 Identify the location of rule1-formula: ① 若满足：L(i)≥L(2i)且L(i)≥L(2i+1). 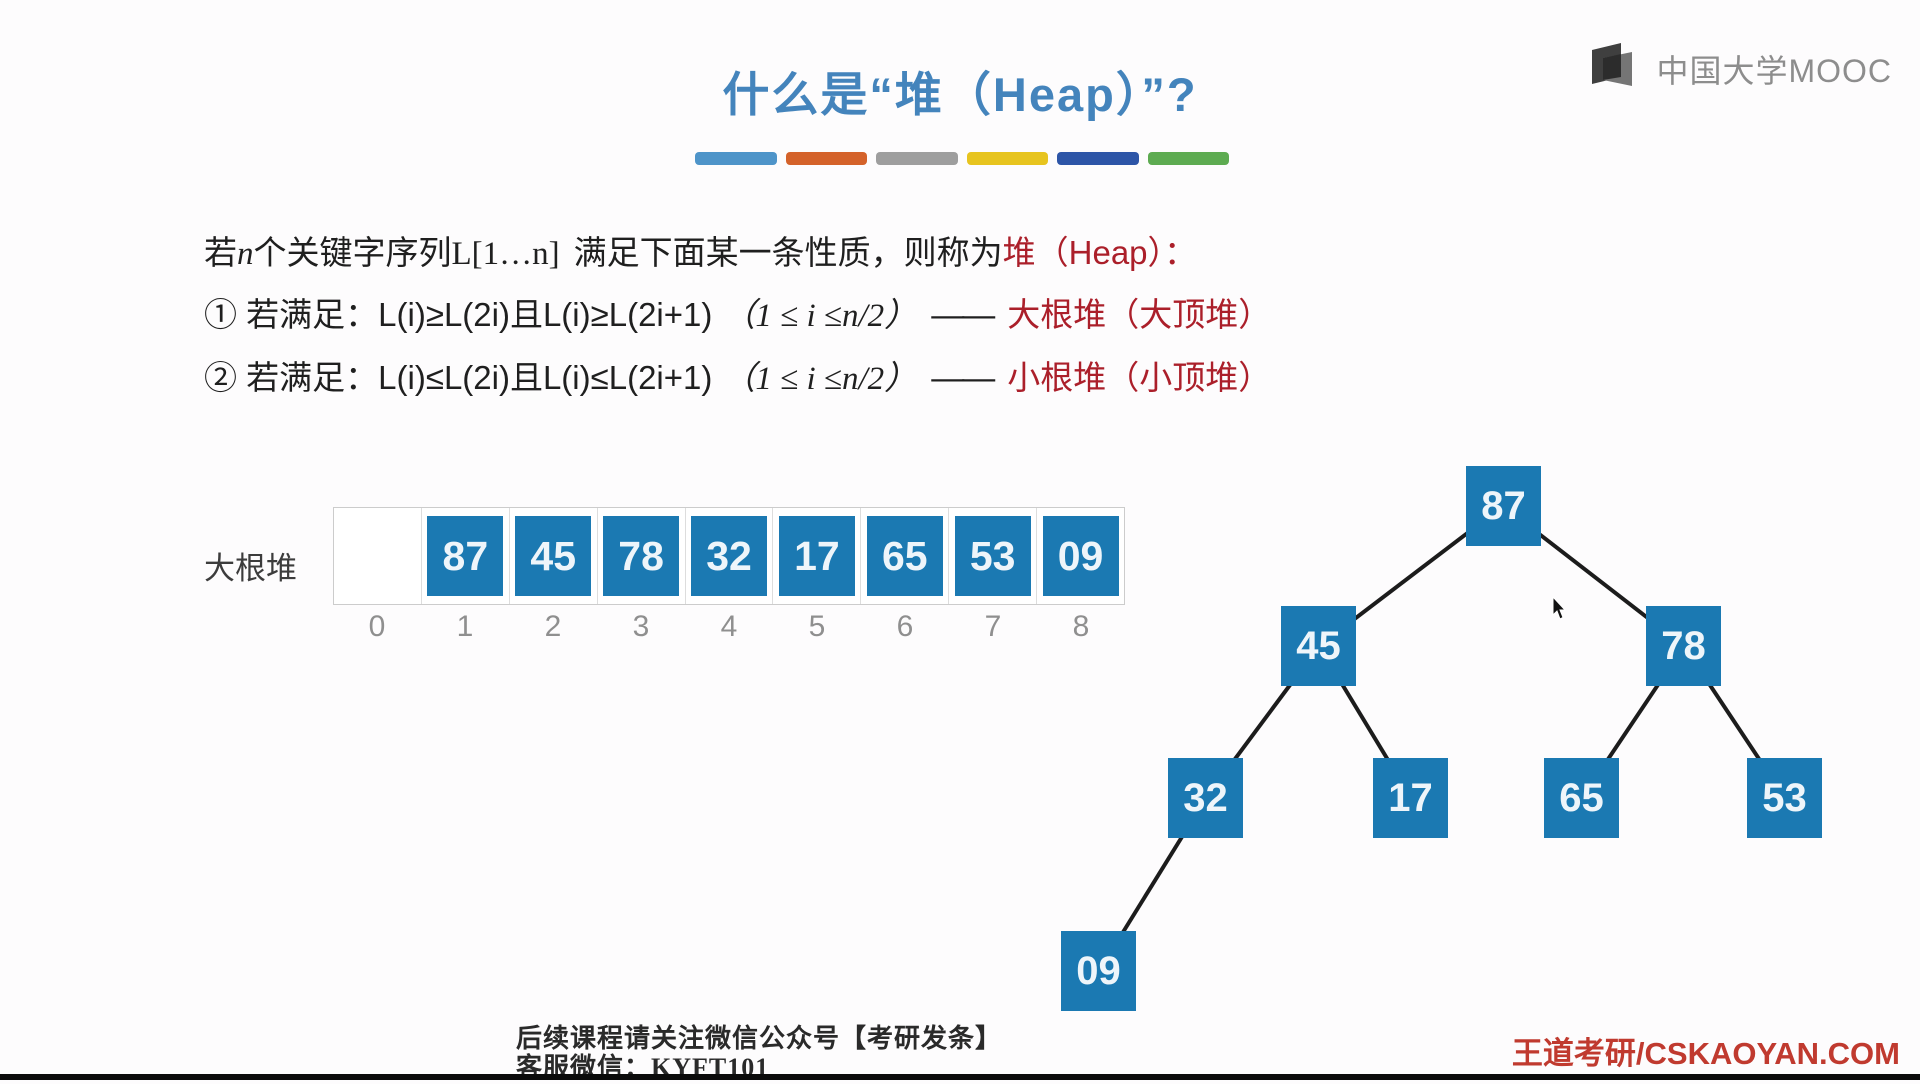
(458, 314).